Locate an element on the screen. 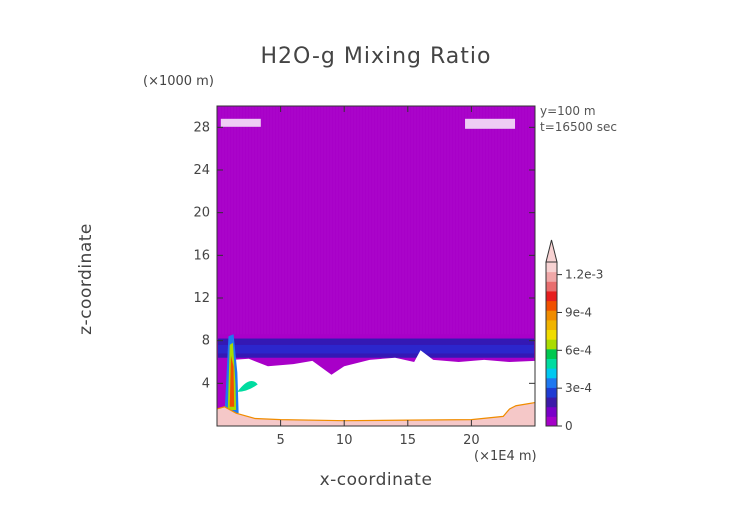 The height and width of the screenshot is (532, 752). z-tick-label: 4 is located at coordinates (206, 383).